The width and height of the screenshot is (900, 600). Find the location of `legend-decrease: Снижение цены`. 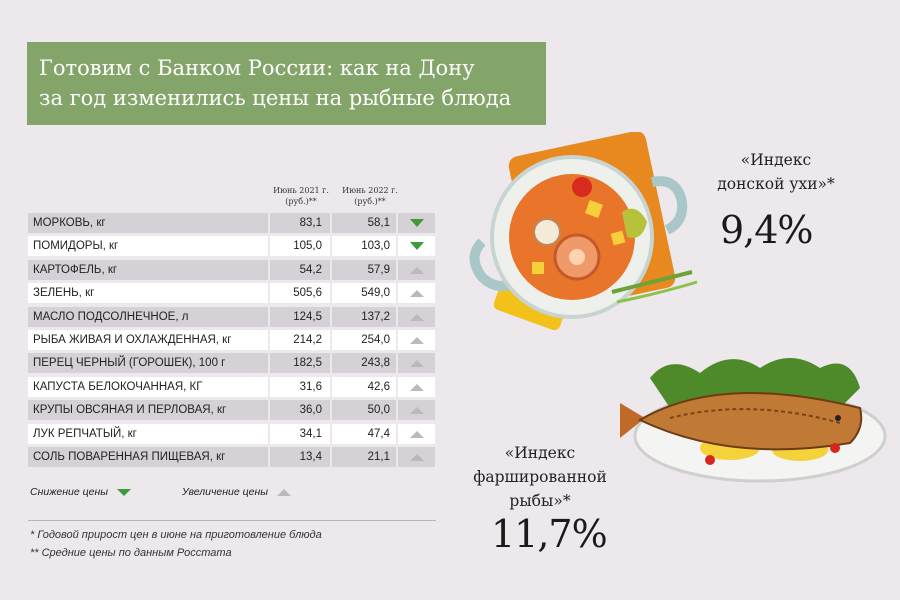

legend-decrease: Снижение цены is located at coordinates (80, 492).